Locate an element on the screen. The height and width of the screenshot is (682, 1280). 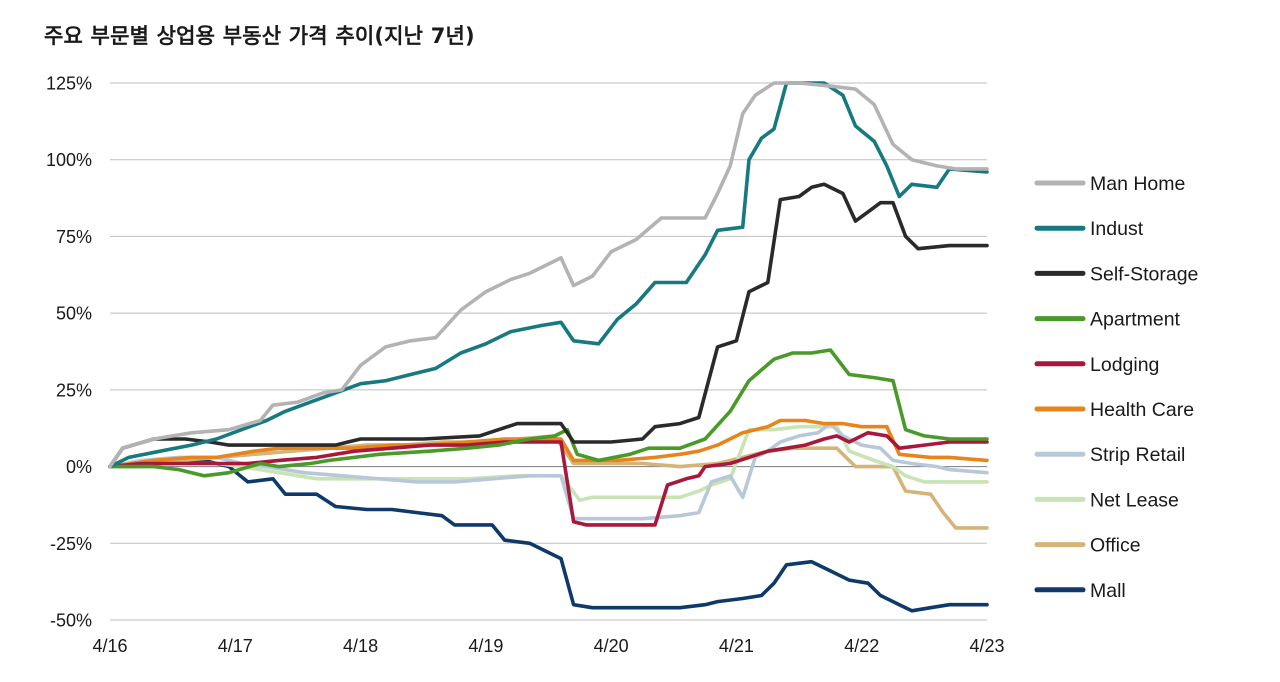
legend-item: Mall is located at coordinates (1080, 591).